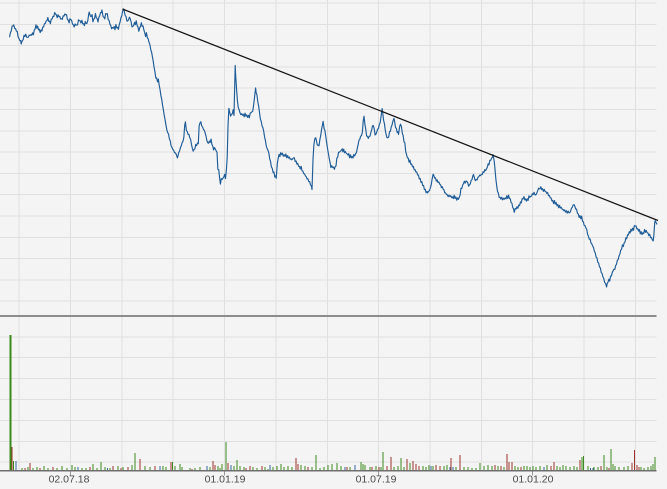 Image resolution: width=667 pixels, height=489 pixels. Describe the element at coordinates (225, 480) in the screenshot. I see `svg-text: 01.01.19` at that location.